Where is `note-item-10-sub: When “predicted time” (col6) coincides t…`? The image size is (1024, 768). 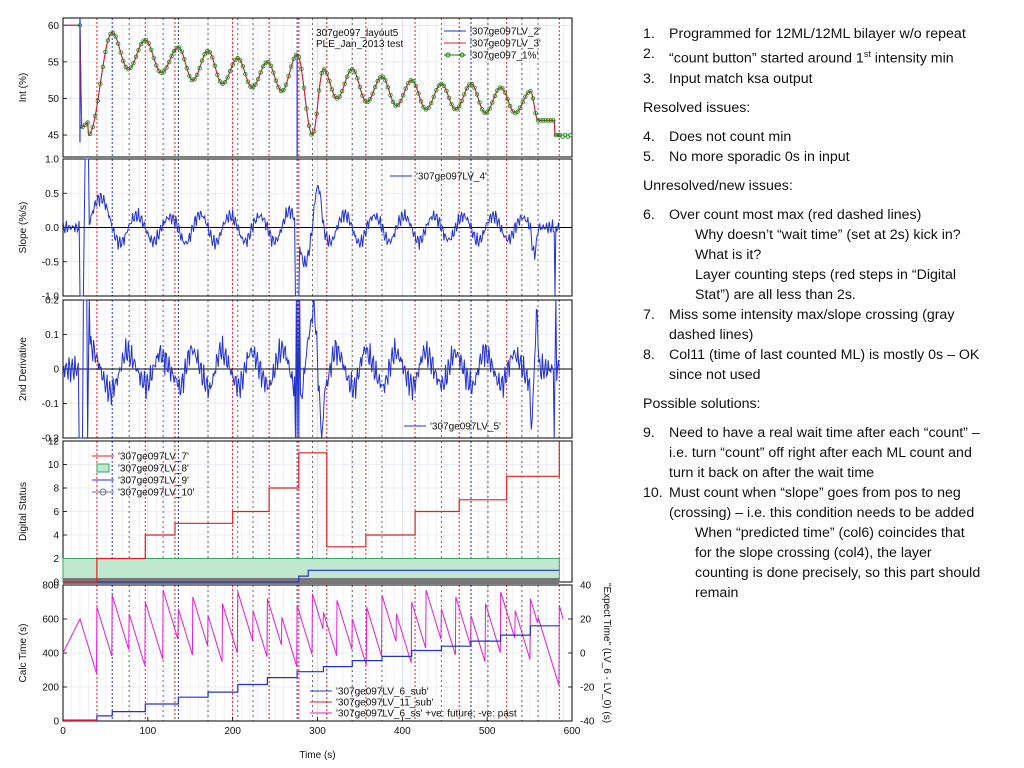
note-item-10-sub: When “predicted time” (col6) coincides t… is located at coordinates (838, 562).